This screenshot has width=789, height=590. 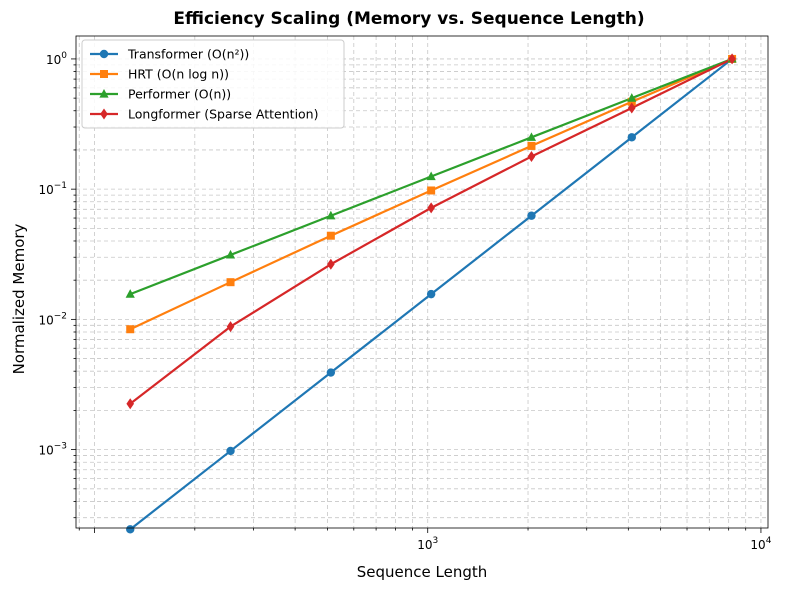 What do you see at coordinates (760, 544) in the screenshot?
I see `x-tick-label: 10⁴` at bounding box center [760, 544].